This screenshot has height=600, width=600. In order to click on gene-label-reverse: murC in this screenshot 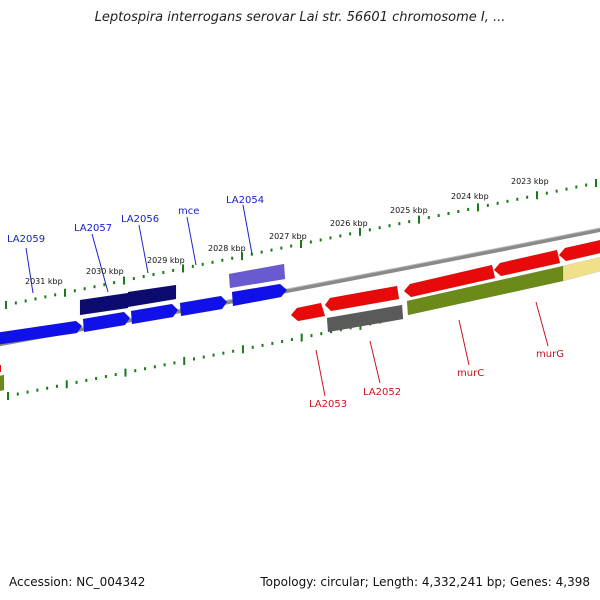, I will do `click(470, 373)`.